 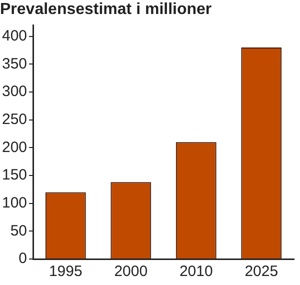 What do you see at coordinates (261, 271) in the screenshot?
I see `x-tick-label: 2025` at bounding box center [261, 271].